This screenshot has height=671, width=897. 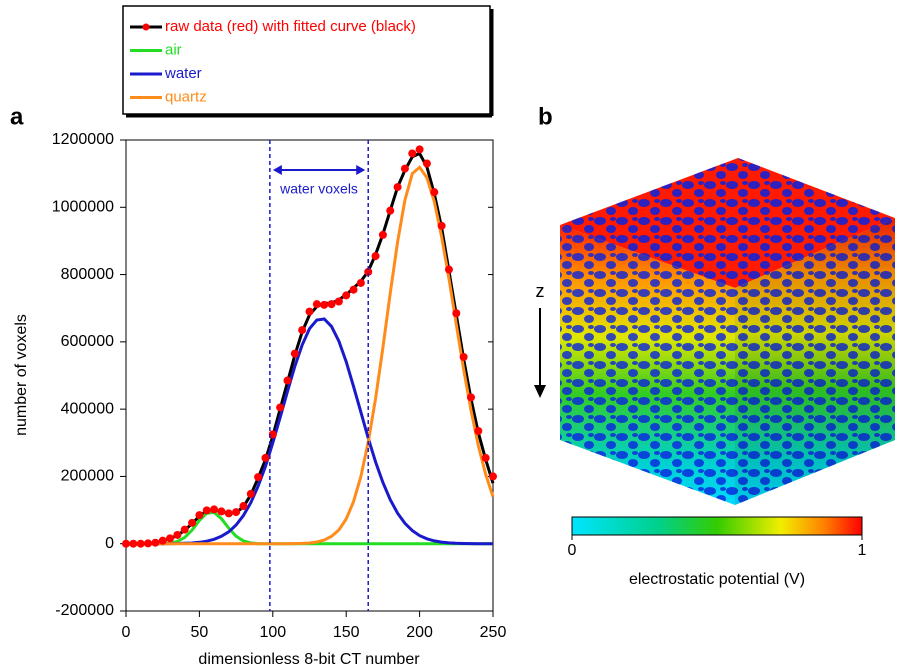 What do you see at coordinates (173, 49) in the screenshot?
I see `legend-label: air` at bounding box center [173, 49].